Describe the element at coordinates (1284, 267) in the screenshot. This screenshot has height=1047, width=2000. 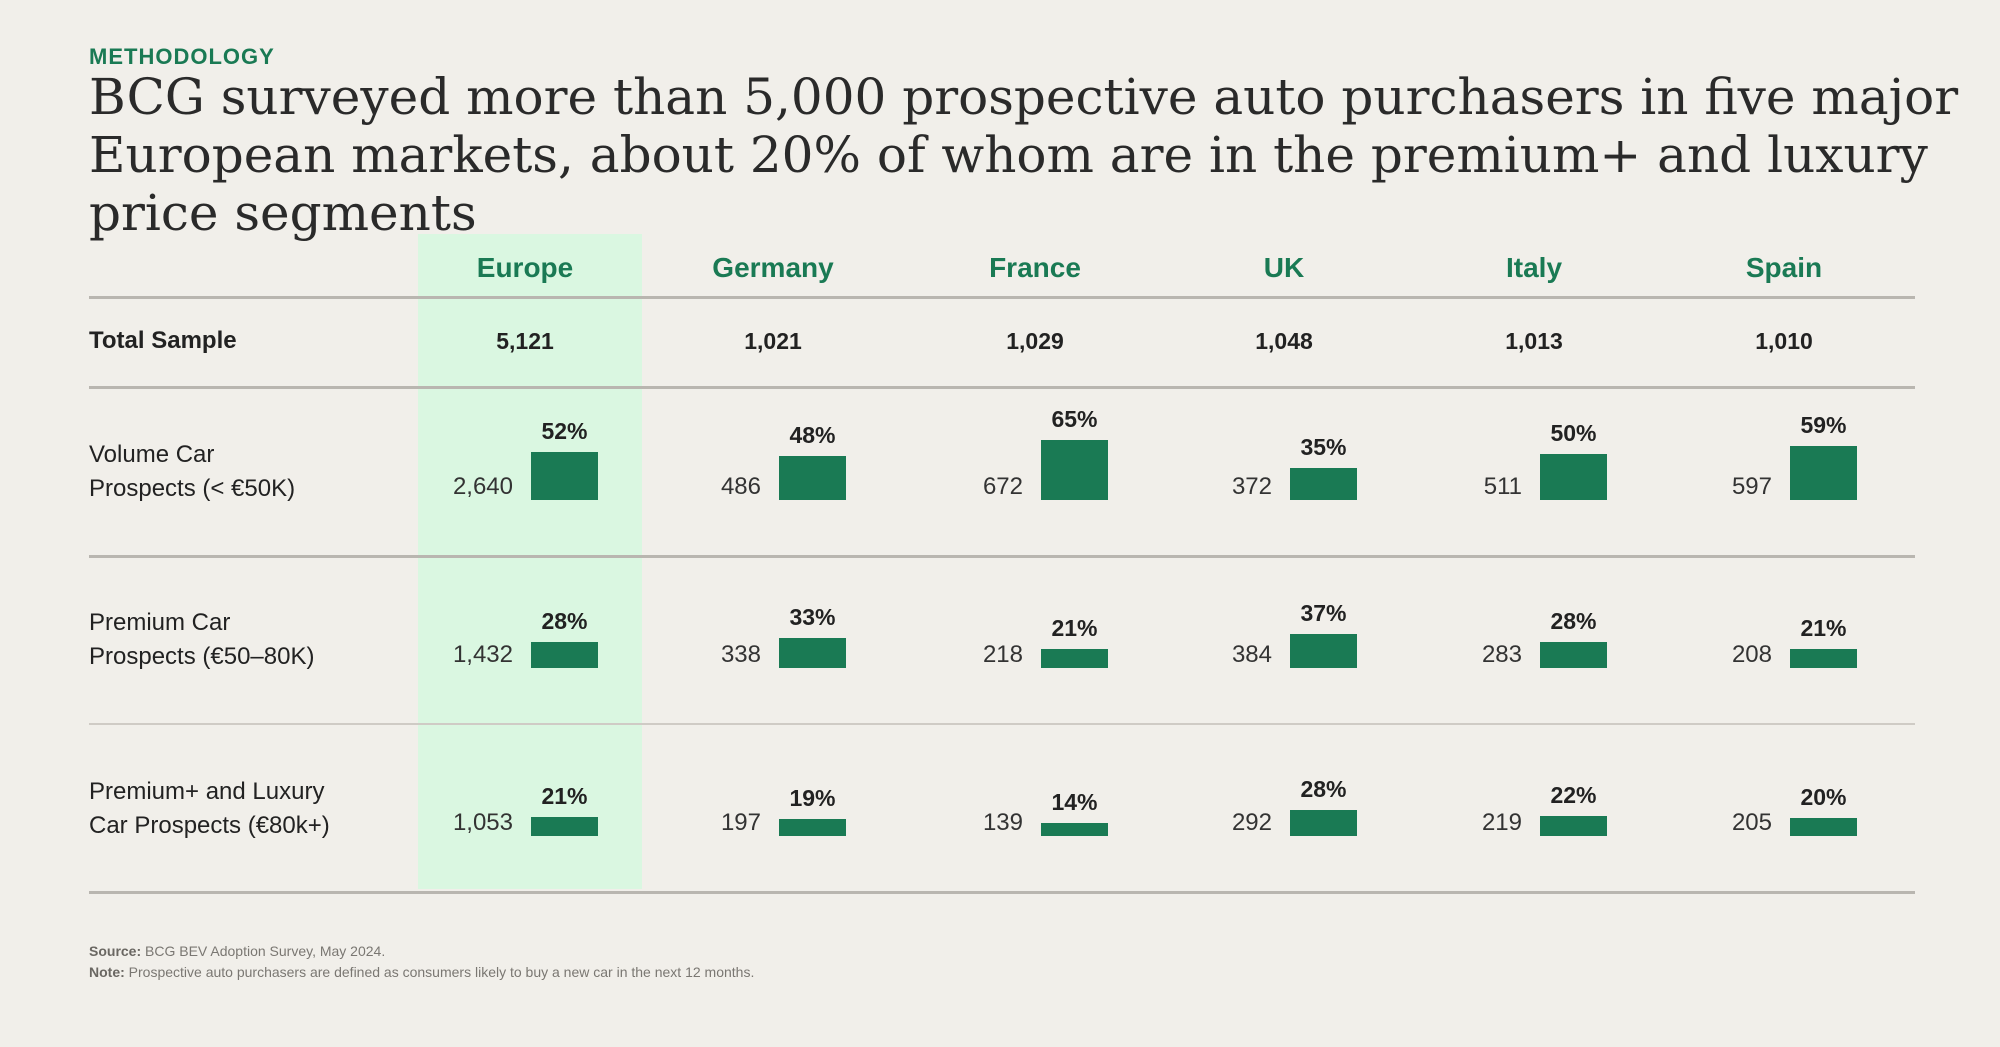
I see `column-header-uk: UK` at that location.